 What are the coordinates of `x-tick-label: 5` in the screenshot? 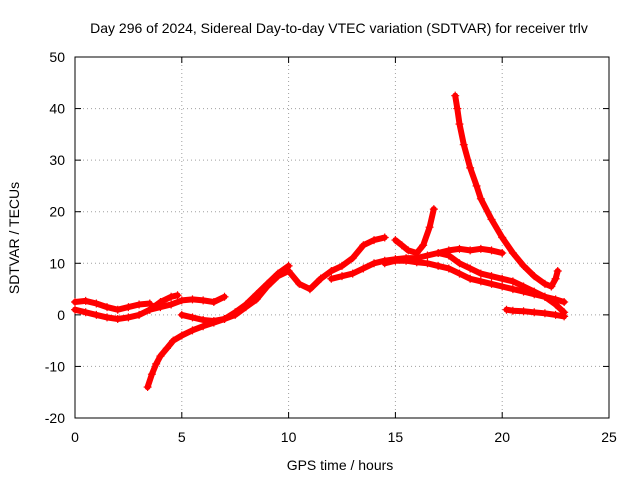 It's located at (182, 437).